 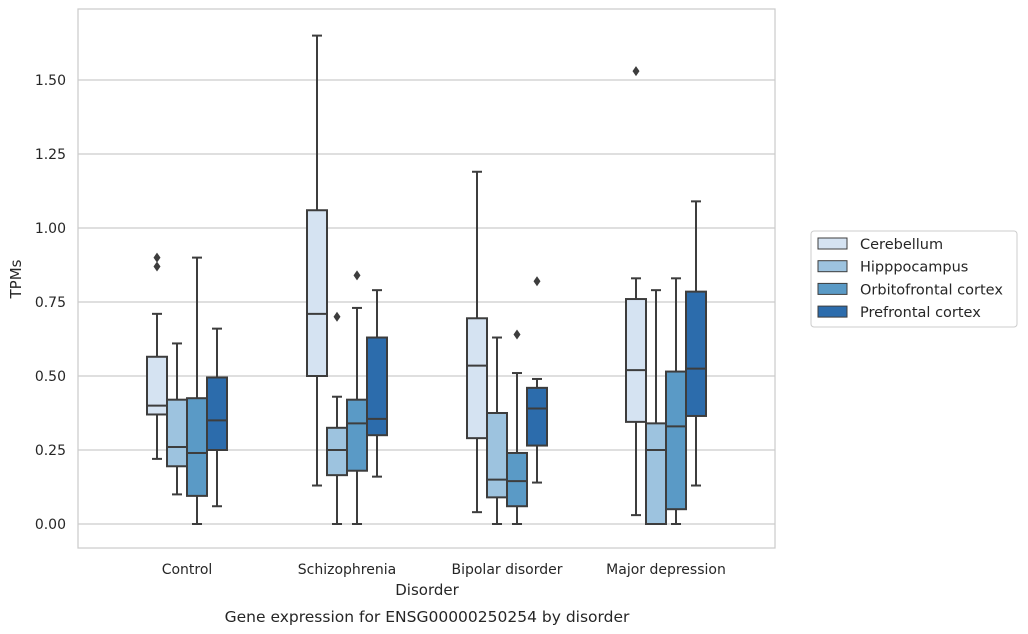 I want to click on legend-label: Cerebellum, so click(x=901, y=245).